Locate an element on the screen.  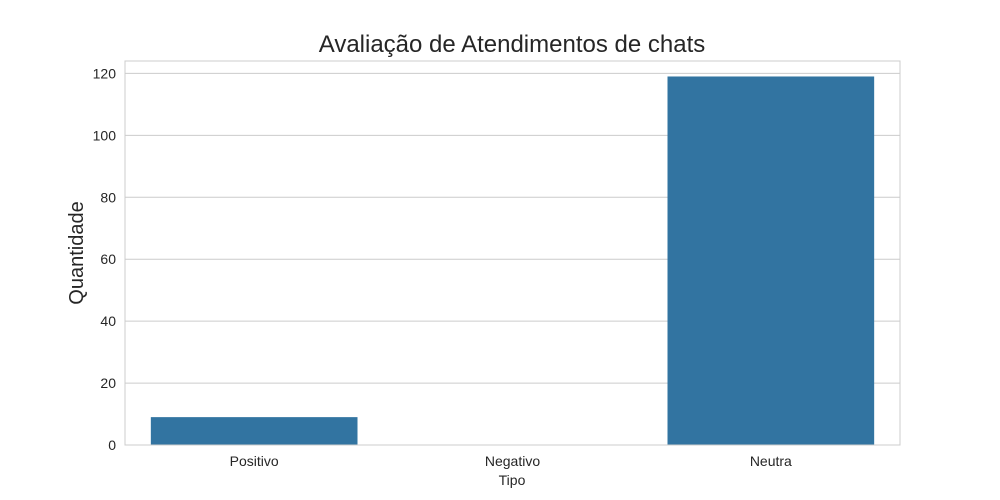
y-tick-label: 0 is located at coordinates (112, 445).